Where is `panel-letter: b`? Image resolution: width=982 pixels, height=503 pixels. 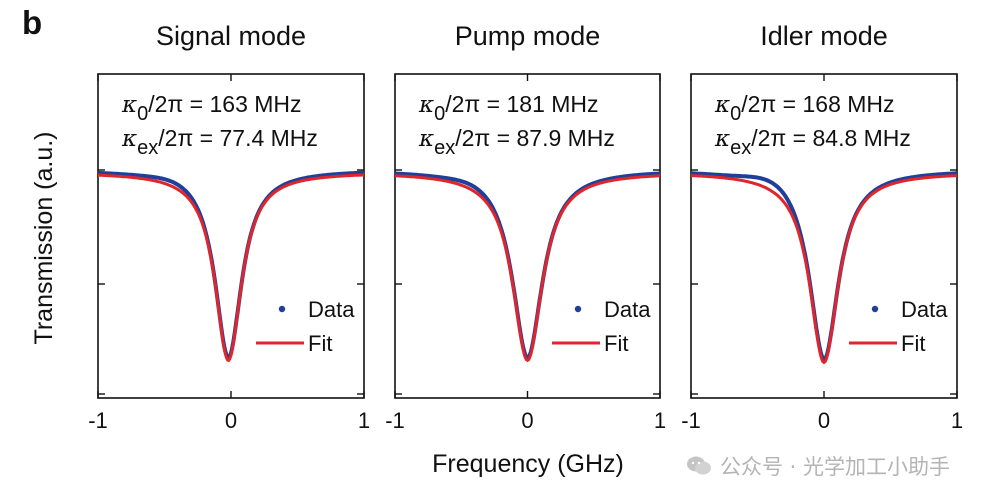
panel-letter: b is located at coordinates (32, 22).